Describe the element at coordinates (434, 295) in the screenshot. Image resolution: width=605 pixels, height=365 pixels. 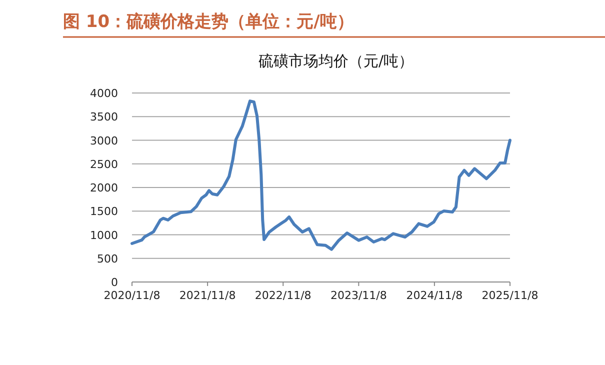
I see `x-tick-label: 2024/11/8` at that location.